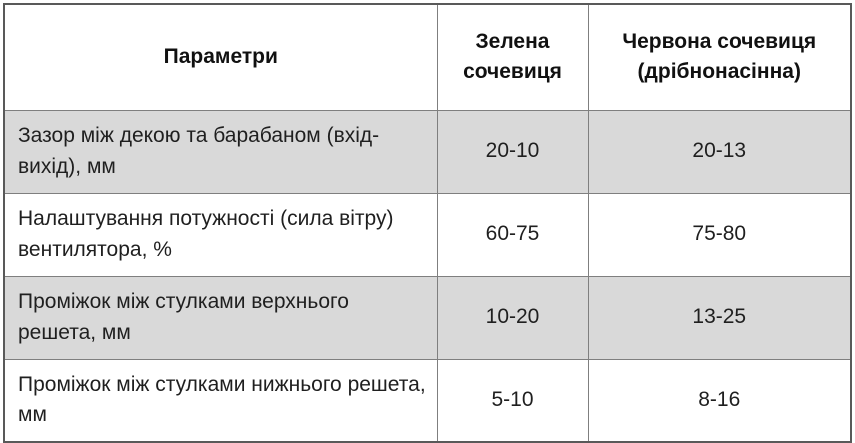  What do you see at coordinates (220, 57) in the screenshot?
I see `column-header-parameters: Параметри` at bounding box center [220, 57].